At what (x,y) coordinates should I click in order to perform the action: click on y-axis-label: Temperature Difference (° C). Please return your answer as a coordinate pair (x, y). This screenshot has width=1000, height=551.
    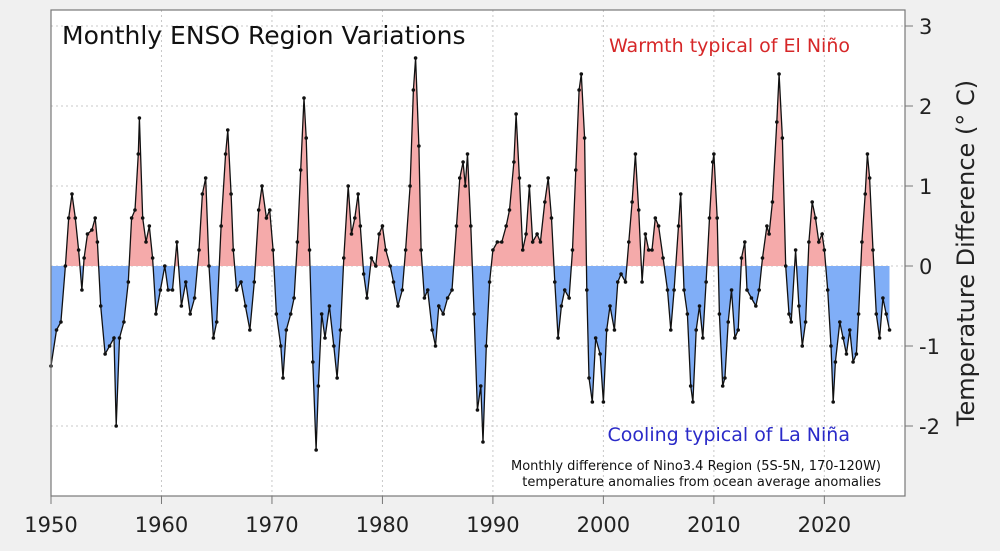
    Looking at the image, I should click on (966, 253).